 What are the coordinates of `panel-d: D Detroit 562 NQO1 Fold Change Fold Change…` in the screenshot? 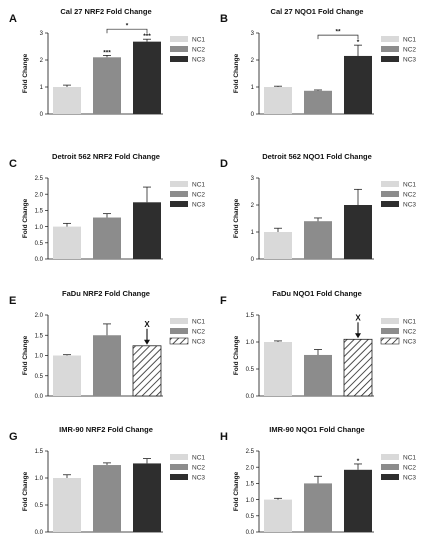 It's located at (318, 207).